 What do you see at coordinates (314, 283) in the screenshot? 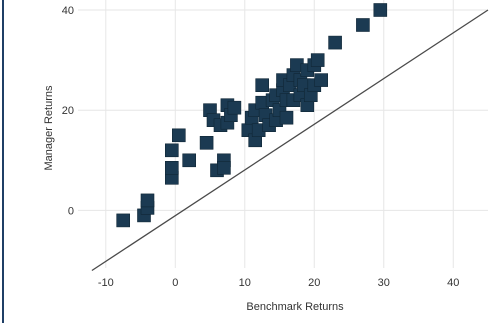
I see `x-tick-label: 20` at bounding box center [314, 283].